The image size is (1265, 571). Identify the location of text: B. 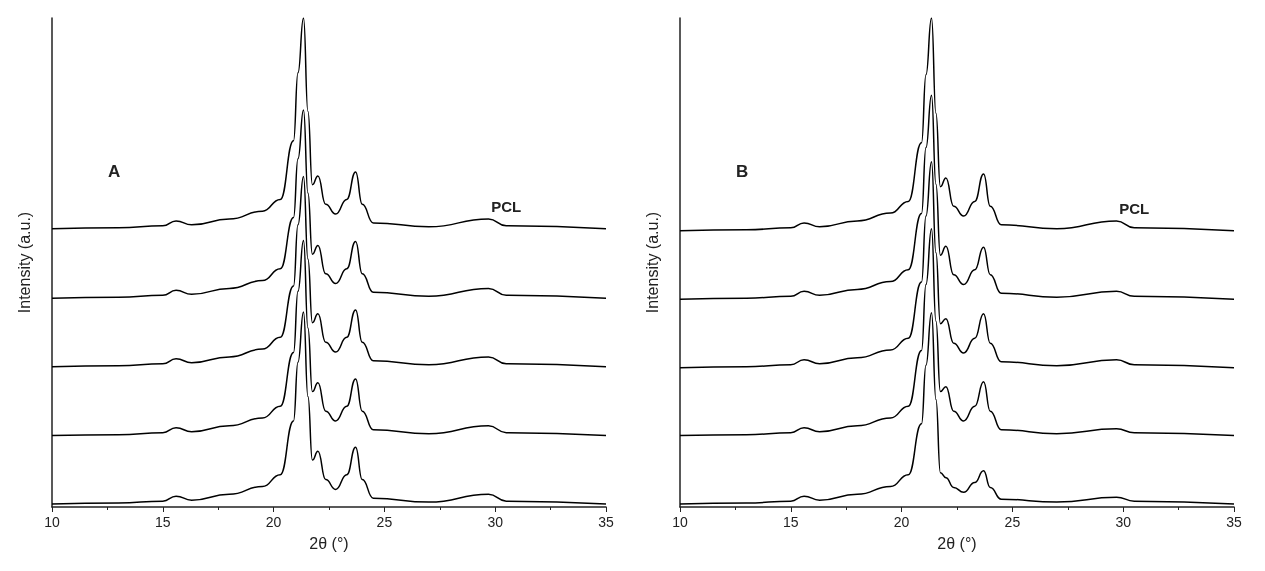
(742, 171).